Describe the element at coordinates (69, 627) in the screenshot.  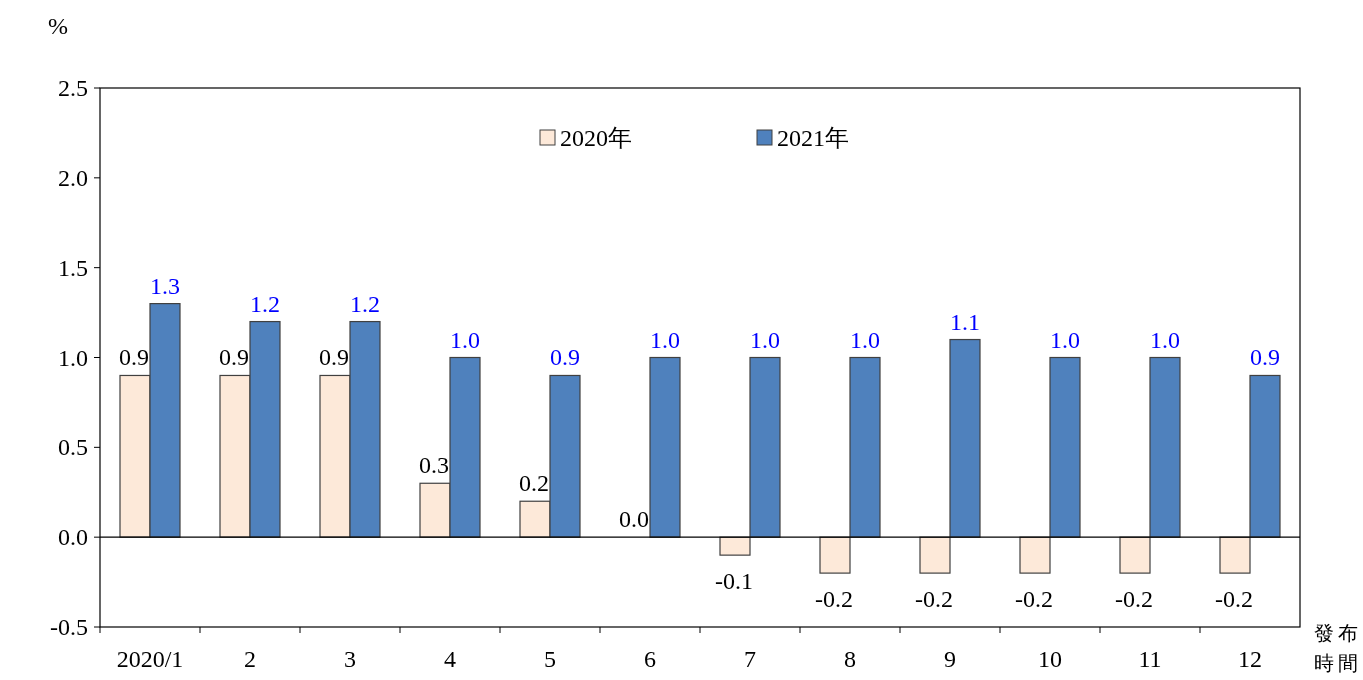
I see `y-tick-label: -0.5` at that location.